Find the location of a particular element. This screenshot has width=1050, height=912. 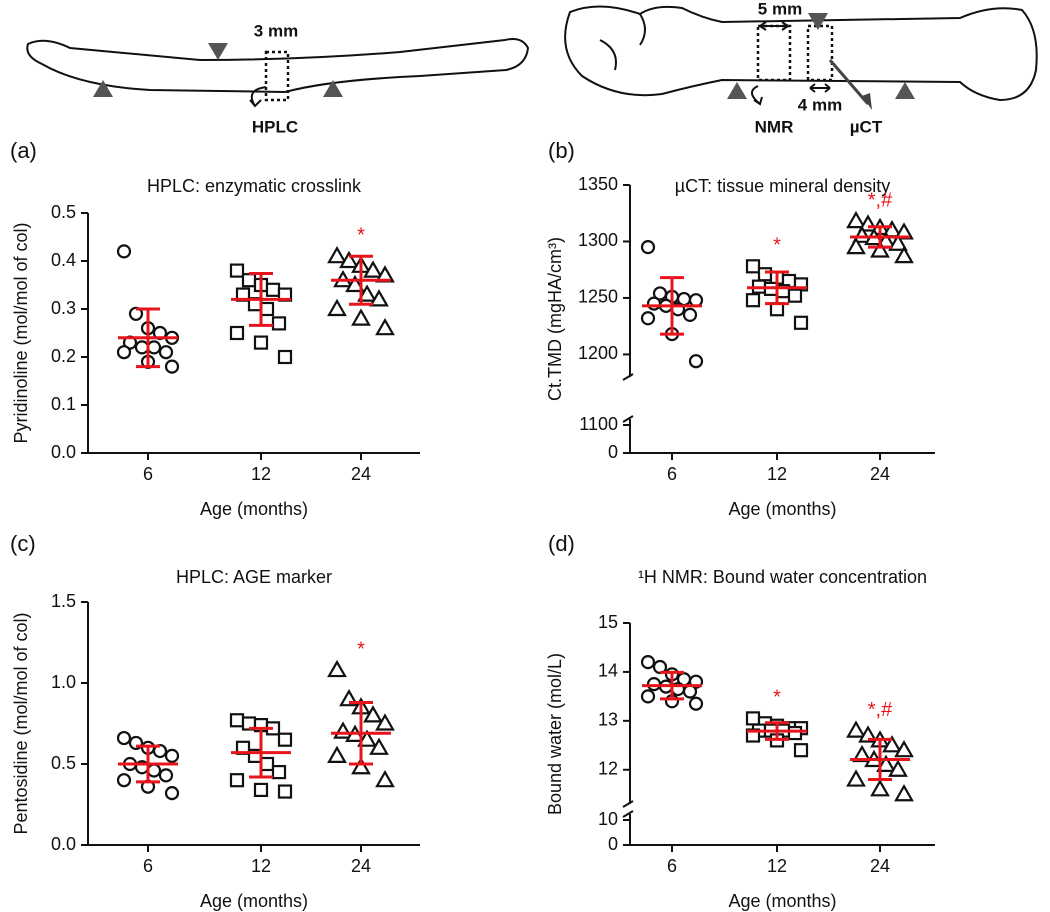

method-label: µCT is located at coordinates (866, 126).